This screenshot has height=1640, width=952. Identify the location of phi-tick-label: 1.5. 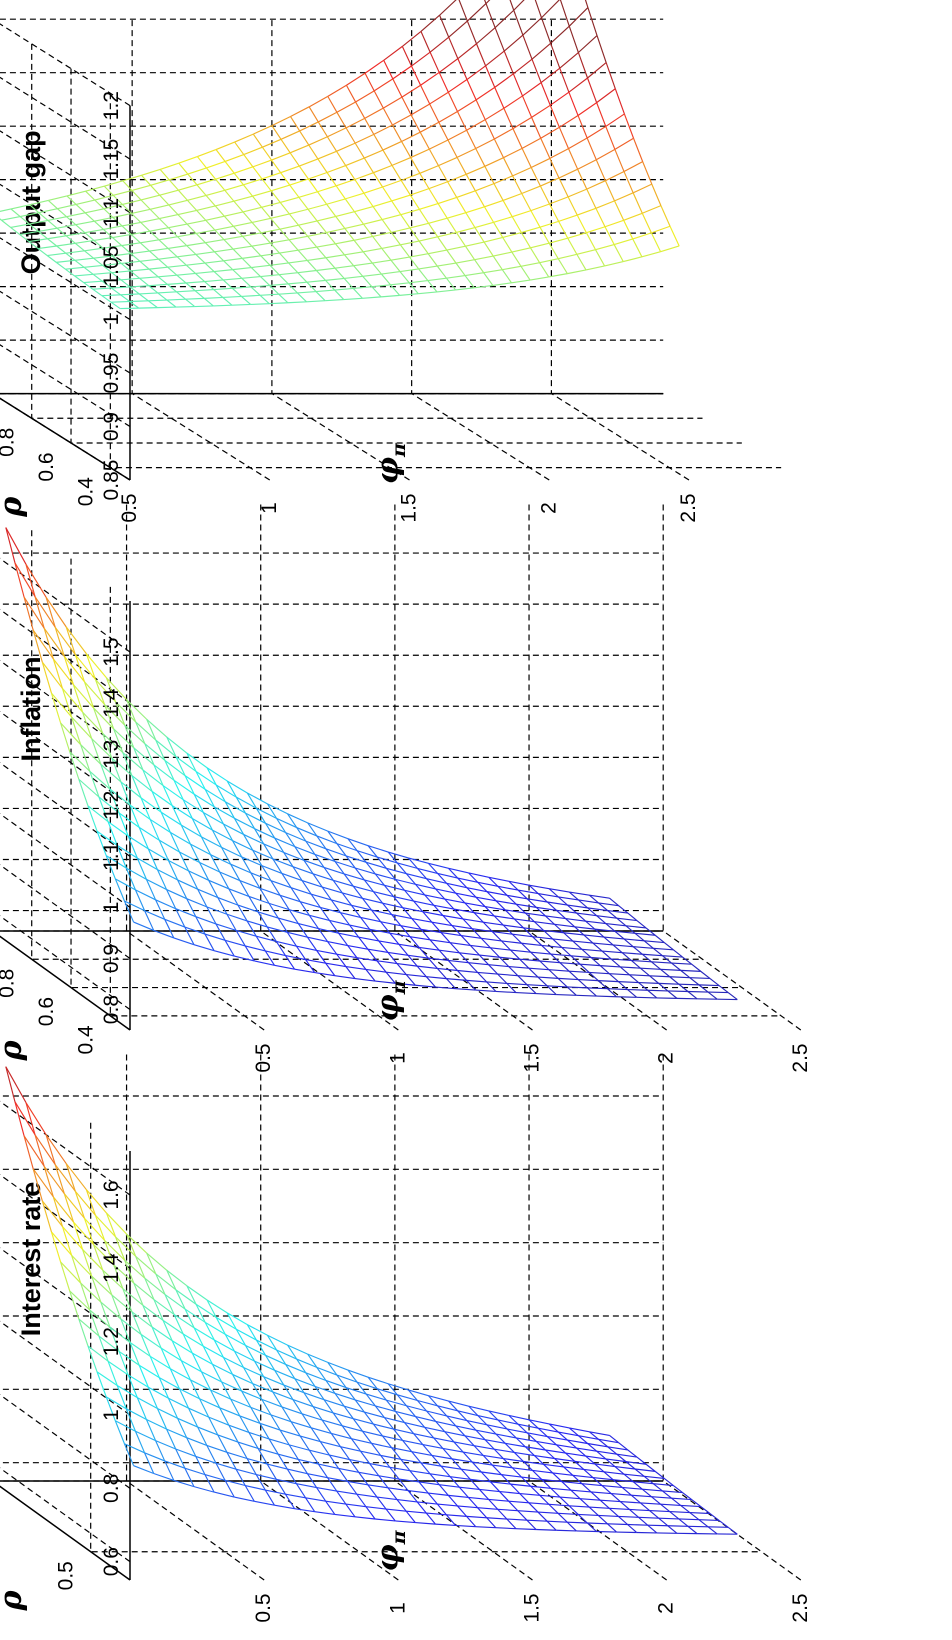
(531, 1057).